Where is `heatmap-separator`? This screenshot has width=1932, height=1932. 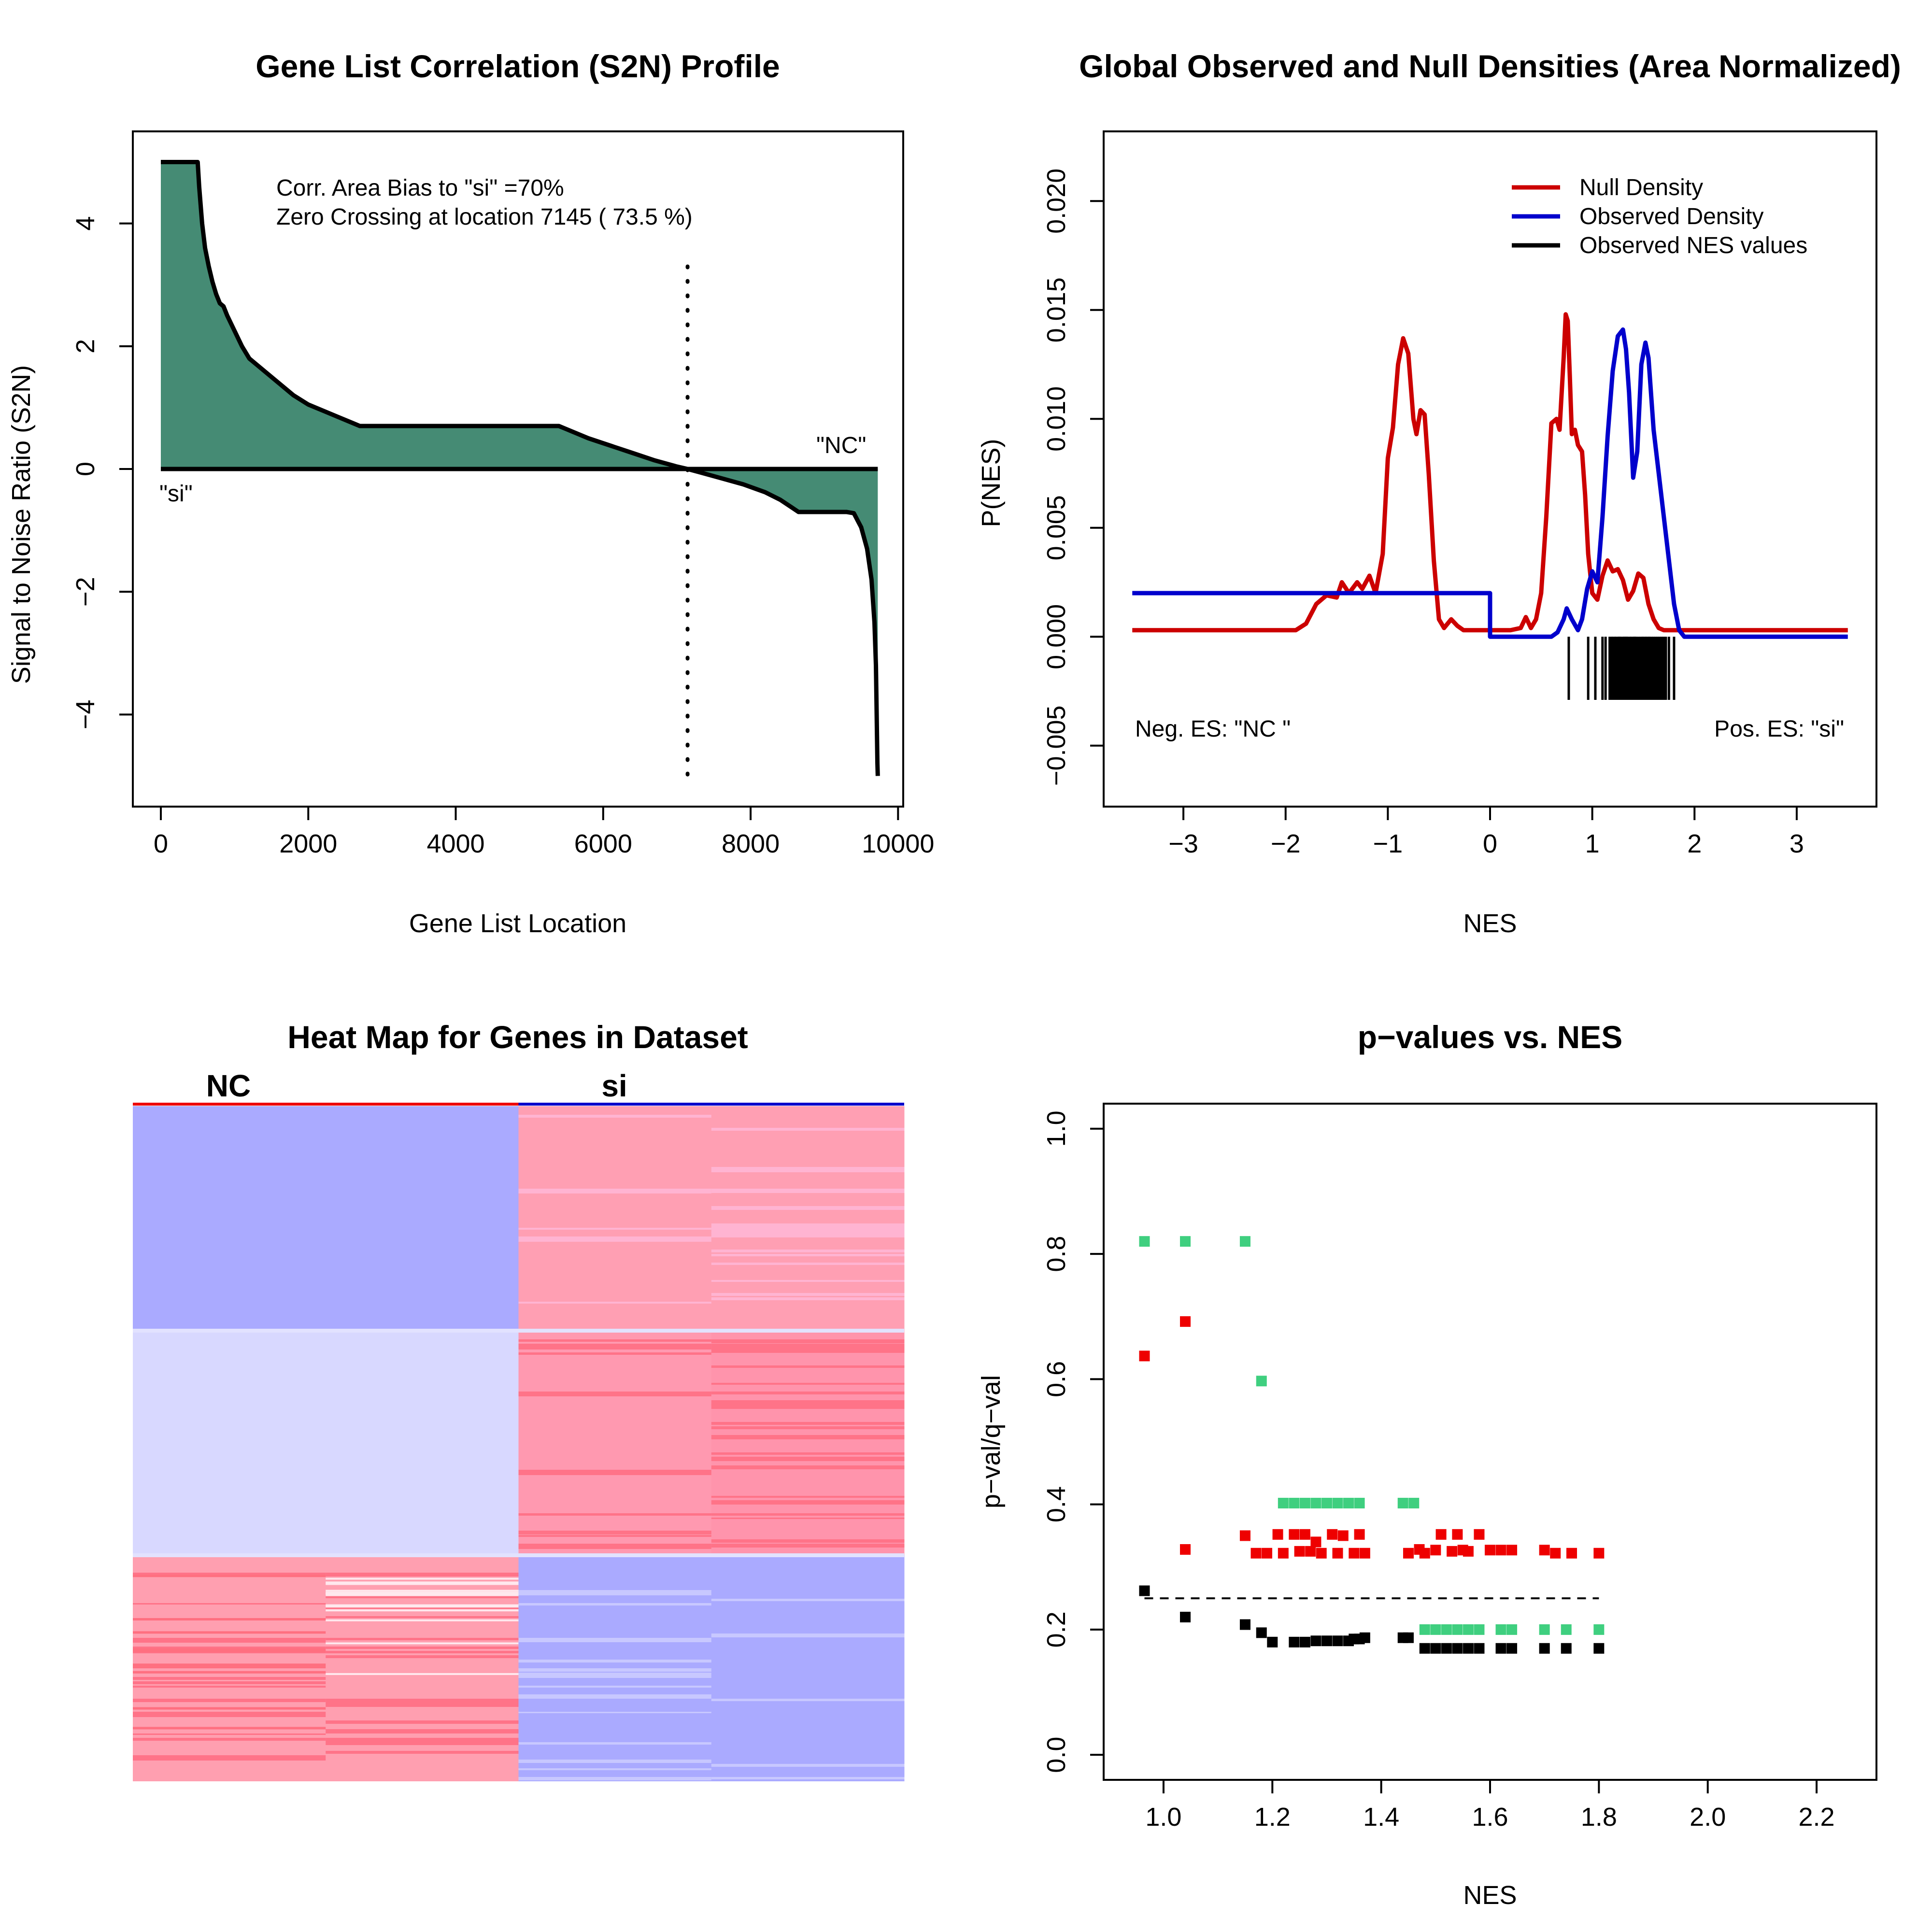
heatmap-separator is located at coordinates (518, 1331).